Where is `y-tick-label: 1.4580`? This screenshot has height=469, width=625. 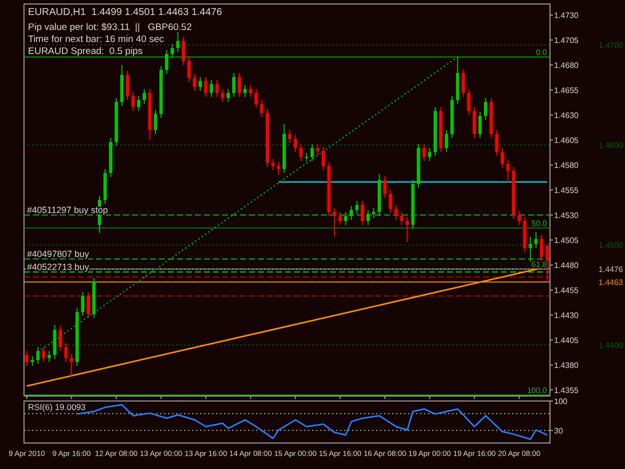
y-tick-label: 1.4580 is located at coordinates (567, 165).